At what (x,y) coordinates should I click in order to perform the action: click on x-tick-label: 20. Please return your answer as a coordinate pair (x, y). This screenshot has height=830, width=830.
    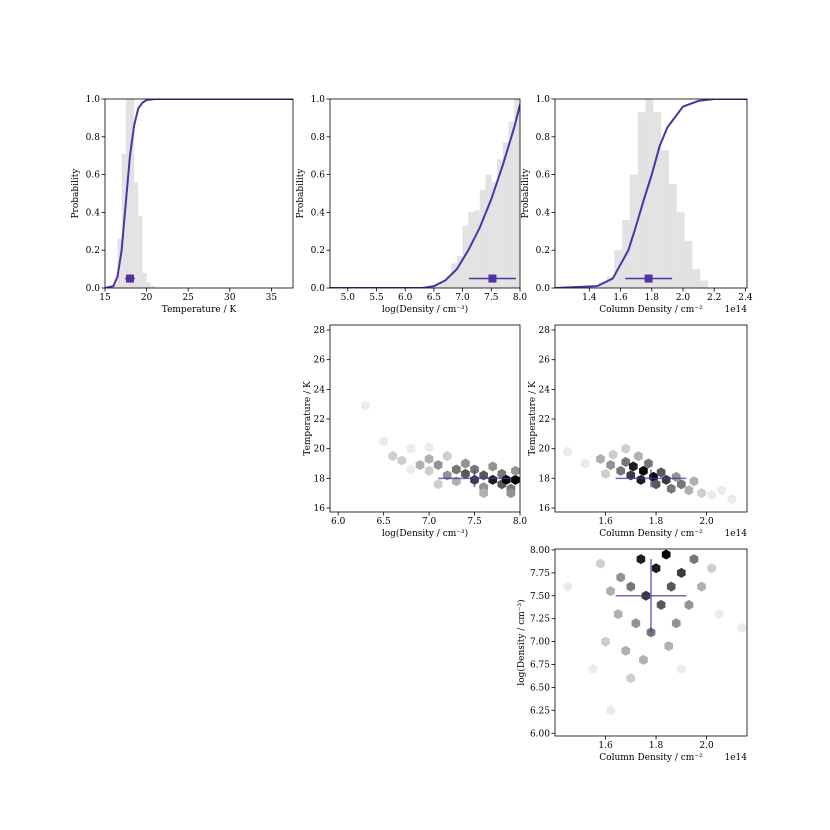
    Looking at the image, I should click on (147, 298).